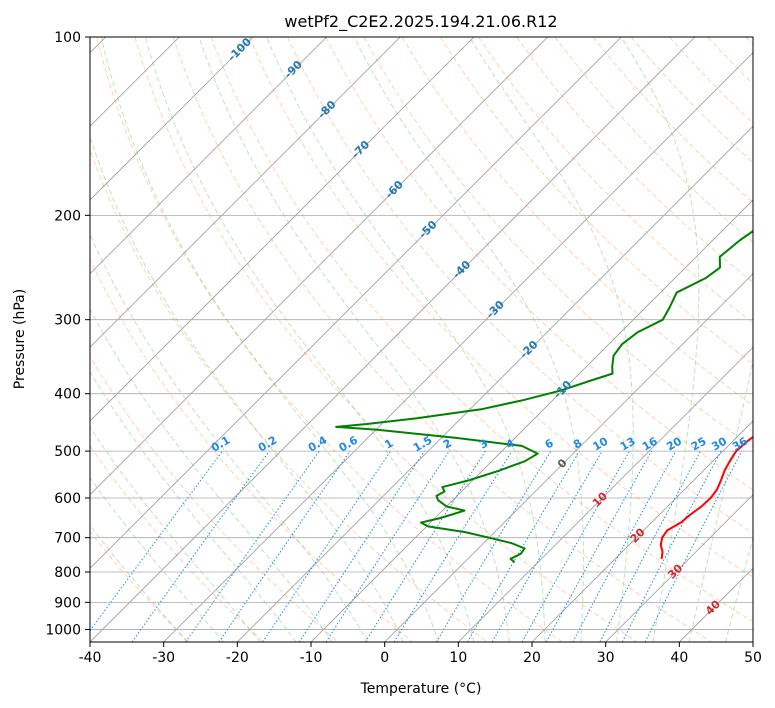 The height and width of the screenshot is (708, 775). Describe the element at coordinates (90, 658) in the screenshot. I see `x-tick-label: -40` at that location.